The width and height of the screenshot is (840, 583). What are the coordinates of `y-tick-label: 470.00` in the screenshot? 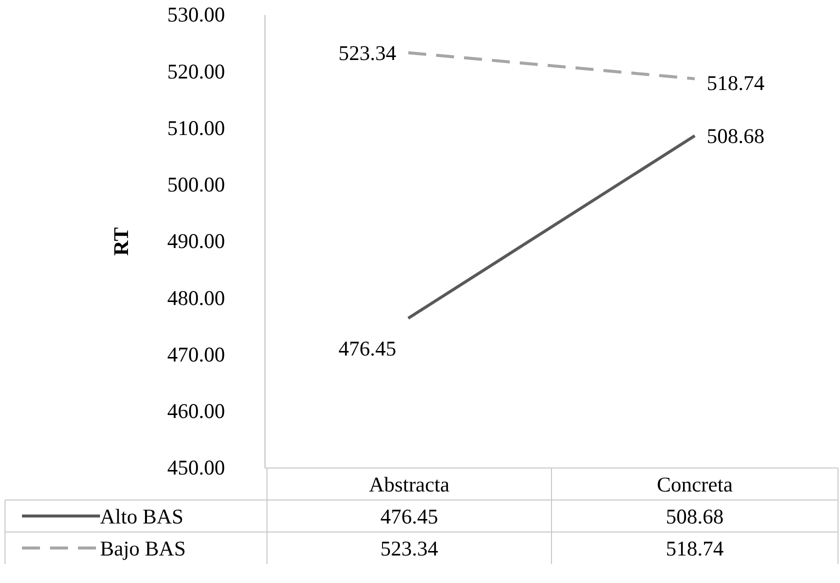 It's located at (196, 354).